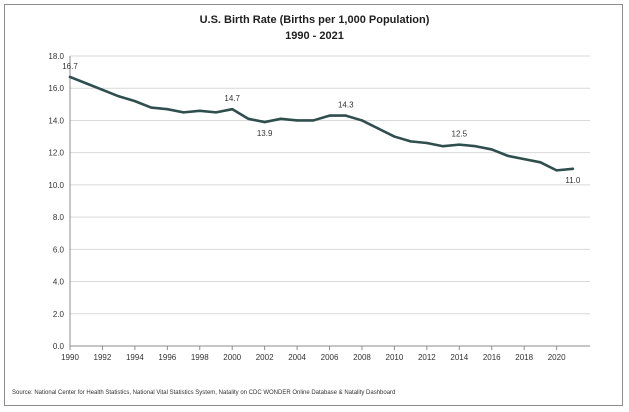 This screenshot has height=412, width=629. What do you see at coordinates (557, 357) in the screenshot?
I see `x-tick-label: 2020` at bounding box center [557, 357].